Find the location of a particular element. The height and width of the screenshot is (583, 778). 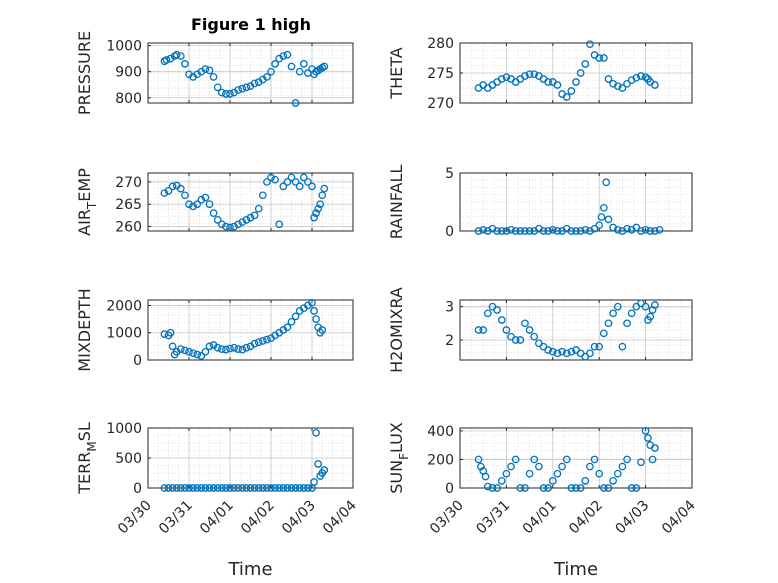

plot-area is located at coordinates (576, 202).